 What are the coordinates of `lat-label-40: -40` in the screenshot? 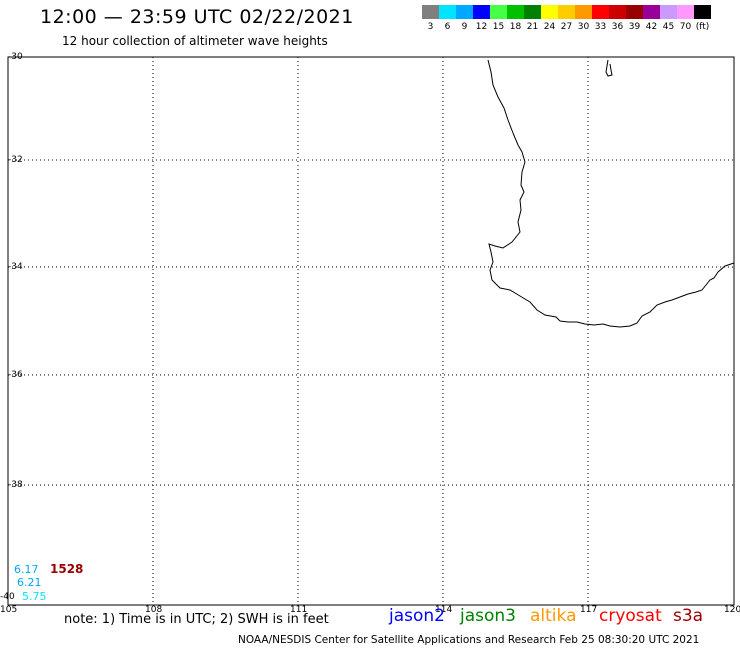 It's located at (7, 597).